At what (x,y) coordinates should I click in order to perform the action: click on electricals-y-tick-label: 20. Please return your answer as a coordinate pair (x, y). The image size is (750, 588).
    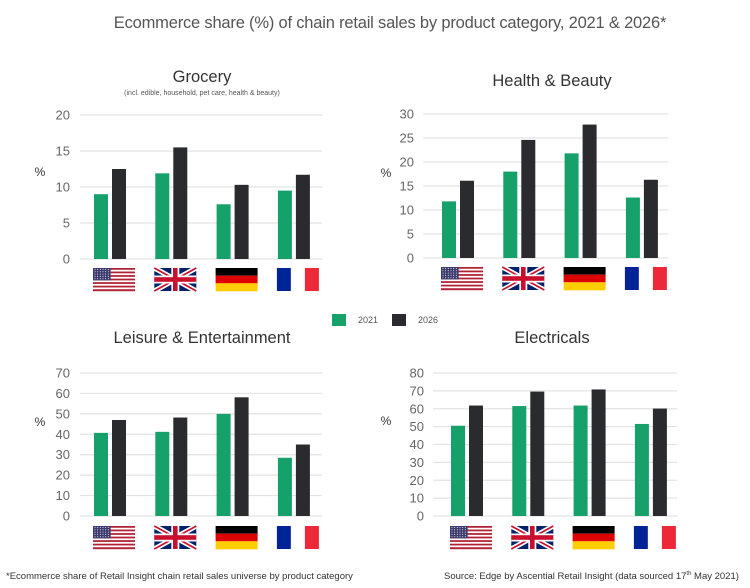
    Looking at the image, I should click on (417, 480).